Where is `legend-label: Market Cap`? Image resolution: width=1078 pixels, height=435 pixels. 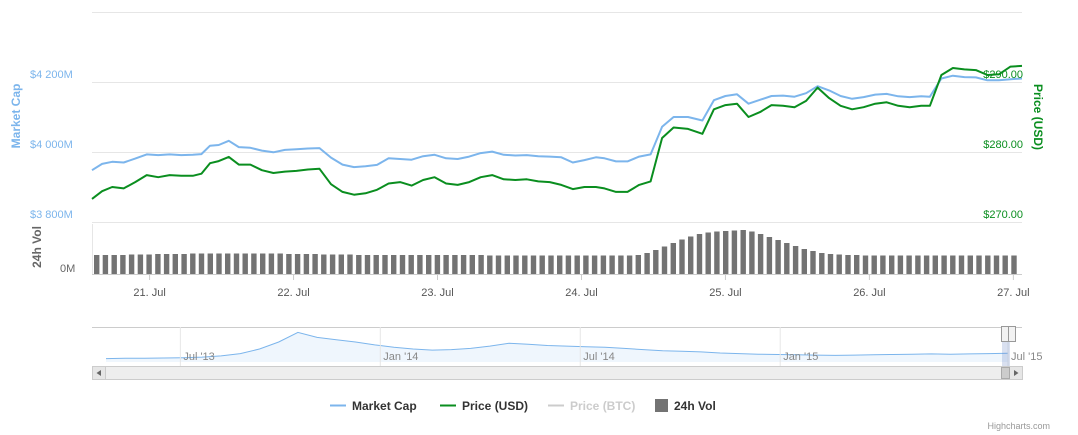
legend-label: Market Cap is located at coordinates (384, 406).